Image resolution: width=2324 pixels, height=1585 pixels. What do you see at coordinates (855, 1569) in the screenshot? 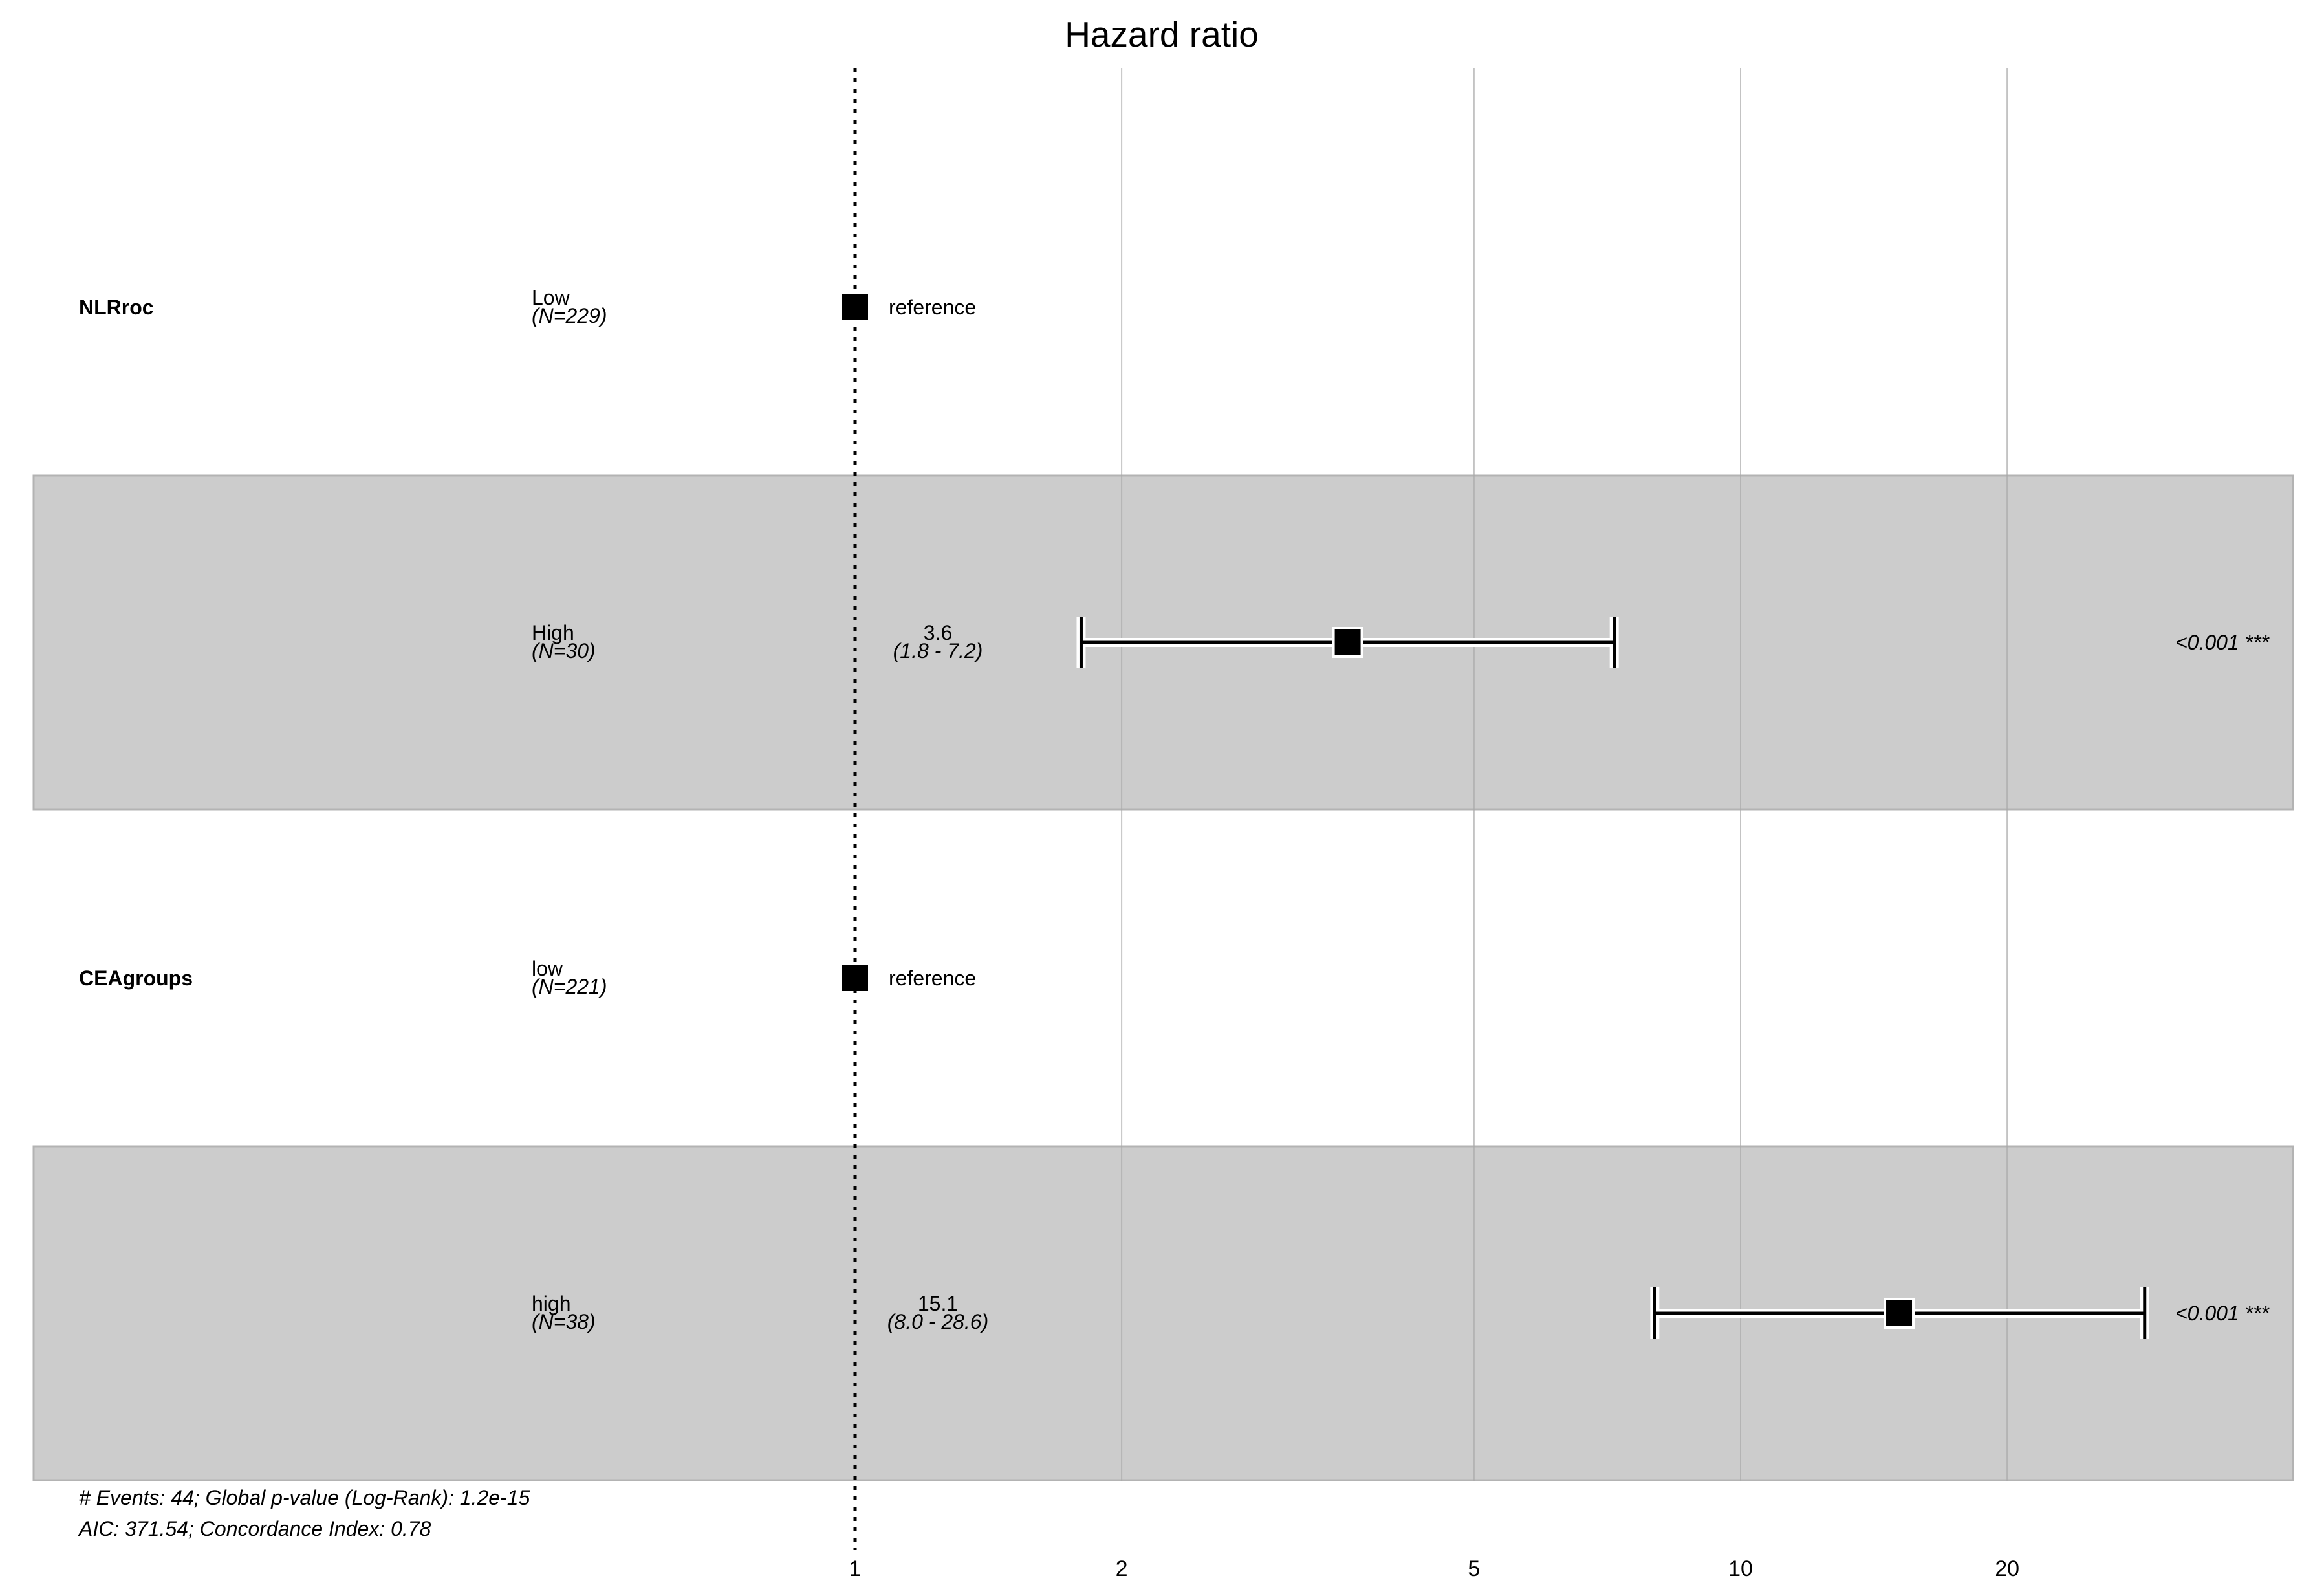
I see `x-tick-label: 1` at bounding box center [855, 1569].